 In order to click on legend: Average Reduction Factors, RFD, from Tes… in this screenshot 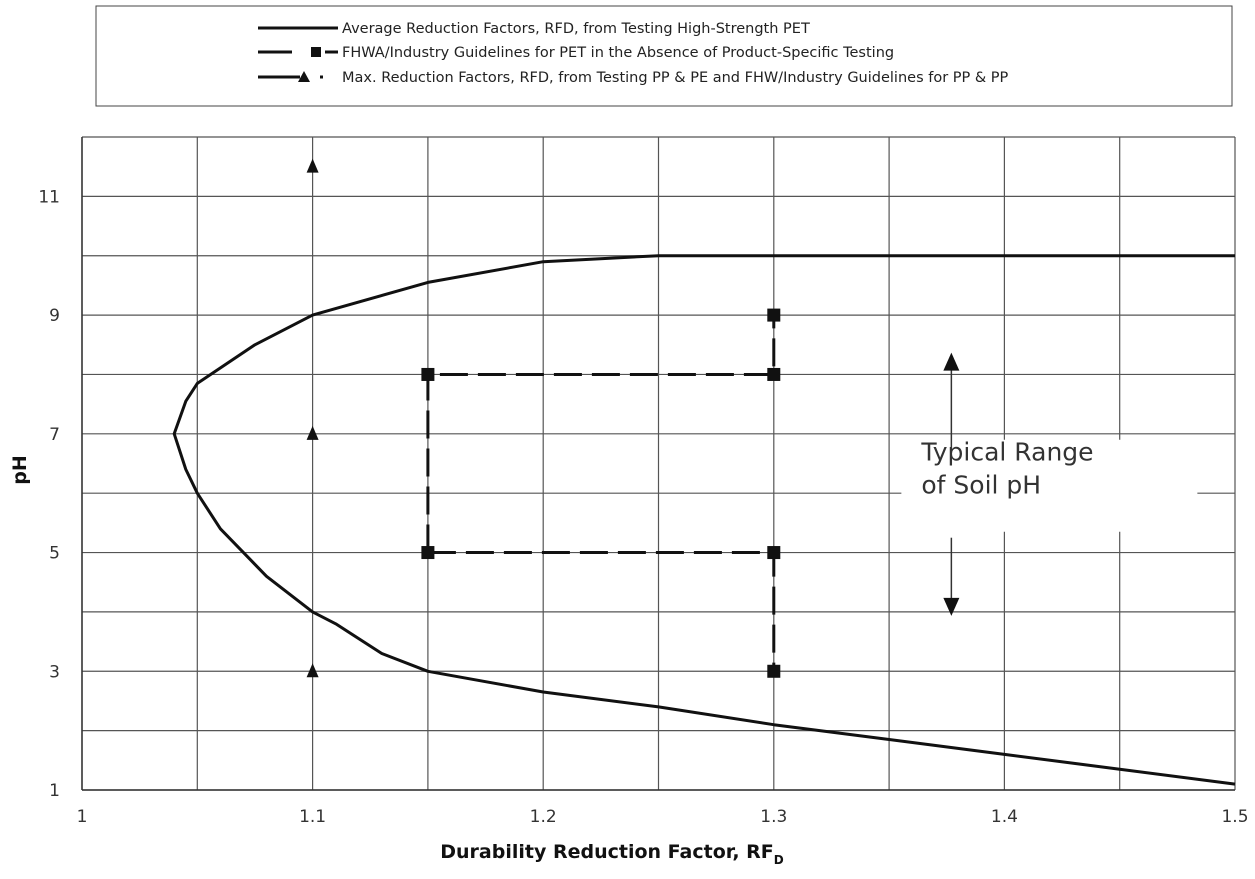, I will do `click(664, 56)`.